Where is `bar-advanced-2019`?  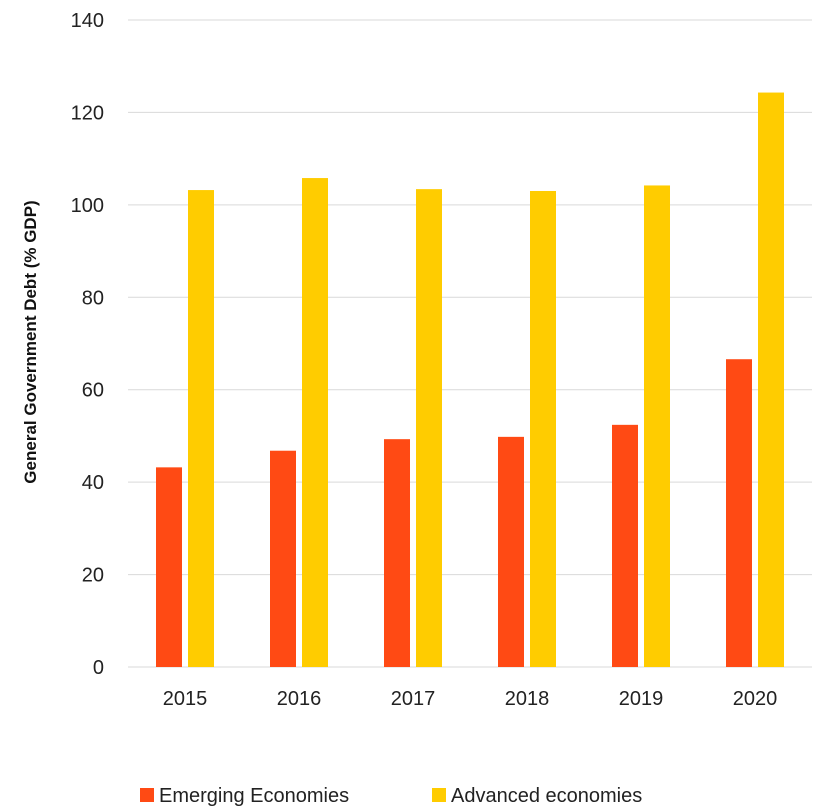
bar-advanced-2019 is located at coordinates (657, 426).